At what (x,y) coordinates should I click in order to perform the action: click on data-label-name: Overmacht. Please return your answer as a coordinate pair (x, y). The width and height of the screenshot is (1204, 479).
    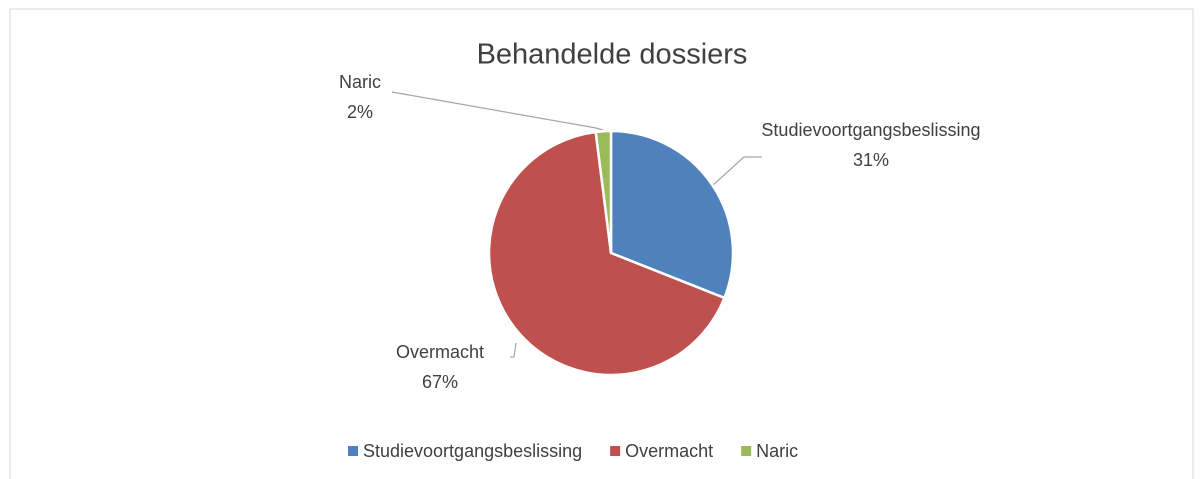
    Looking at the image, I should click on (440, 352).